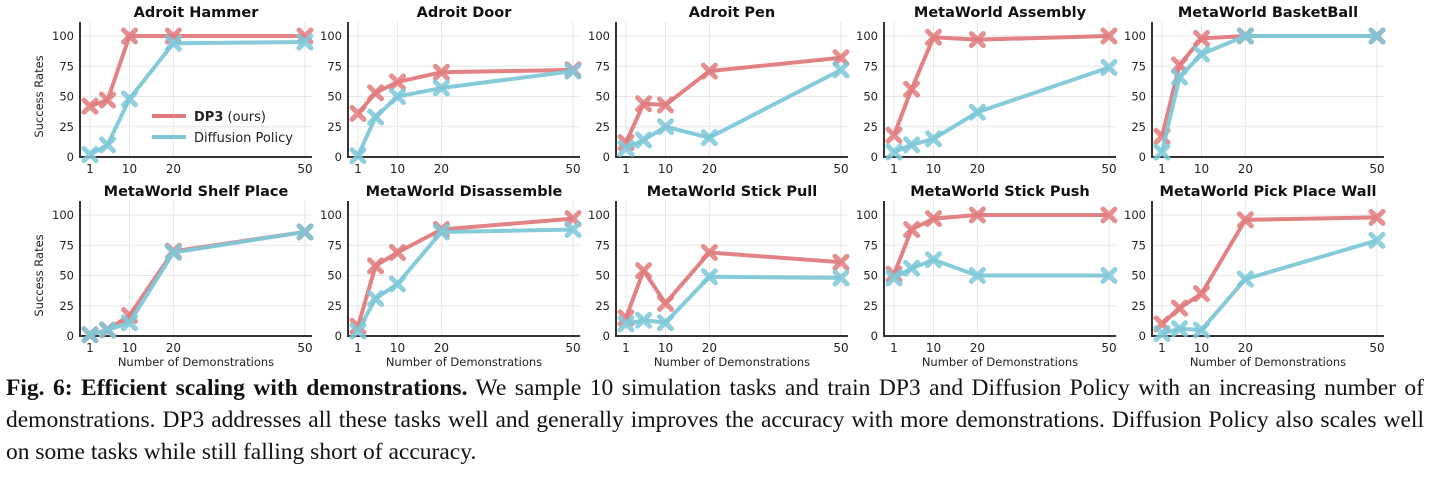  What do you see at coordinates (1001, 110) in the screenshot?
I see `series-line-diffusion-policy` at bounding box center [1001, 110].